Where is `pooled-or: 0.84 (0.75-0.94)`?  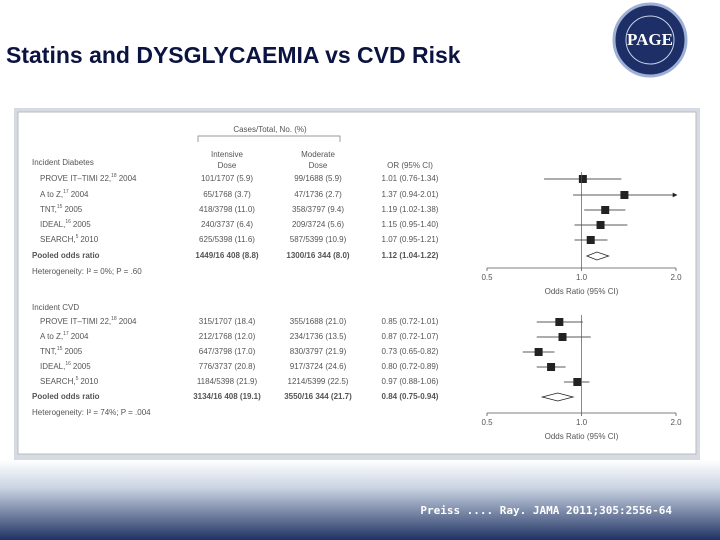
pooled-or: 0.84 (0.75-0.94) is located at coordinates (410, 396).